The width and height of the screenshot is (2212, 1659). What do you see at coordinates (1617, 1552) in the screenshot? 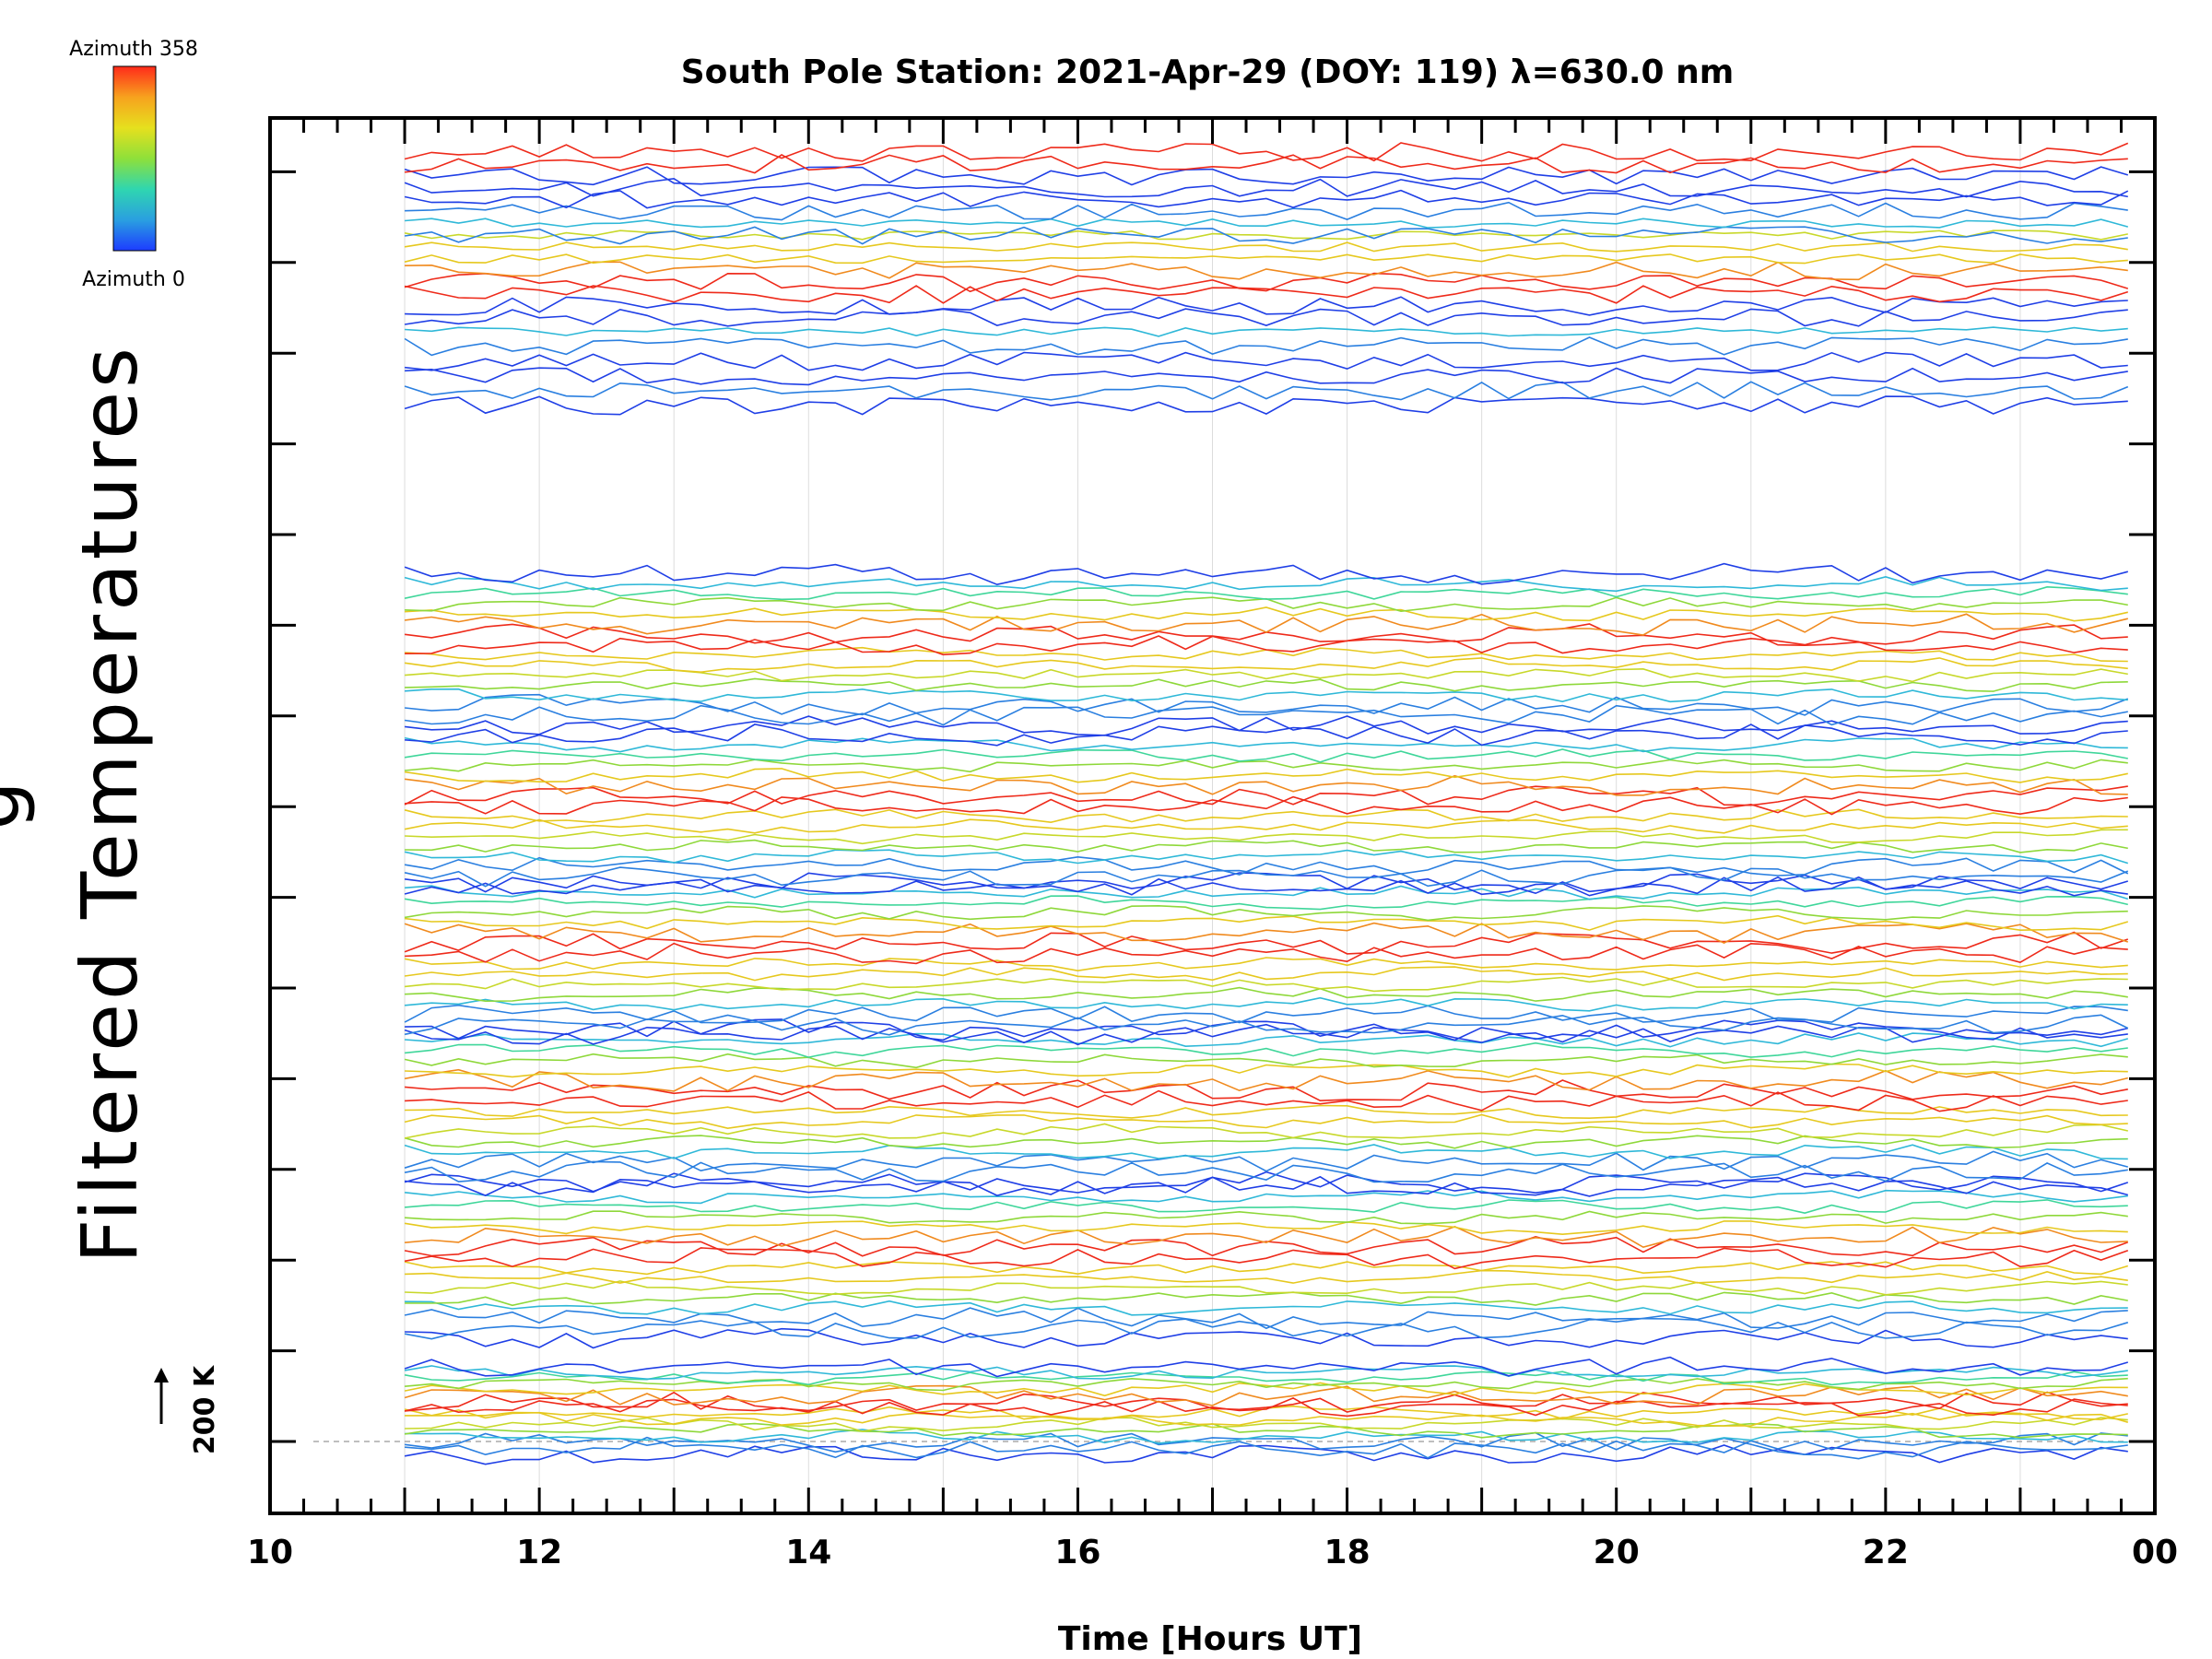
I see `x-tick-label: 20` at bounding box center [1617, 1552].